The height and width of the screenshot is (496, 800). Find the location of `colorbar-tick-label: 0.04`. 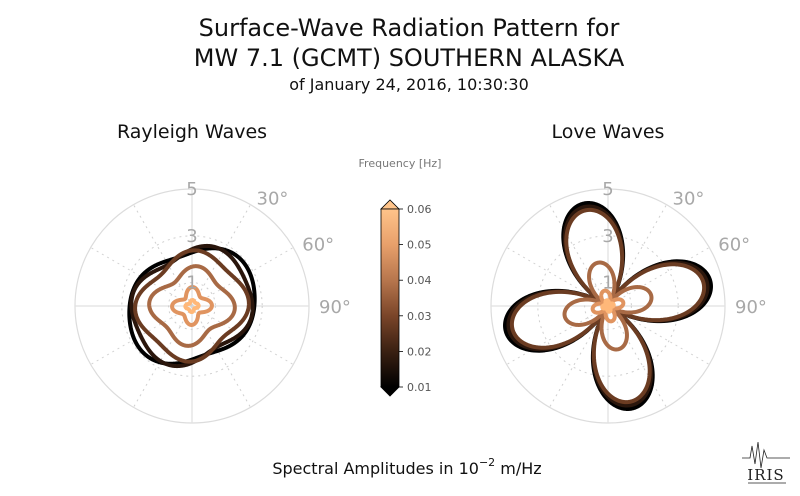

colorbar-tick-label: 0.04 is located at coordinates (419, 280).